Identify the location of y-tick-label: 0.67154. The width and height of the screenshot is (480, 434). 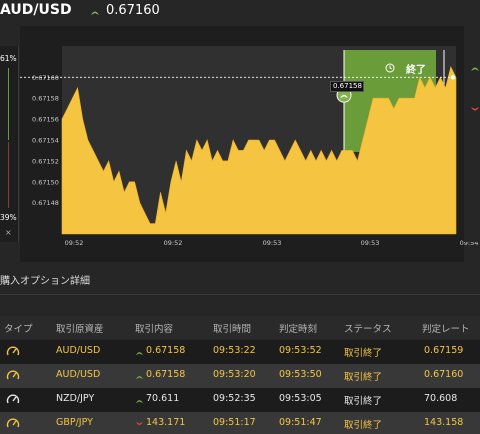
(45, 141).